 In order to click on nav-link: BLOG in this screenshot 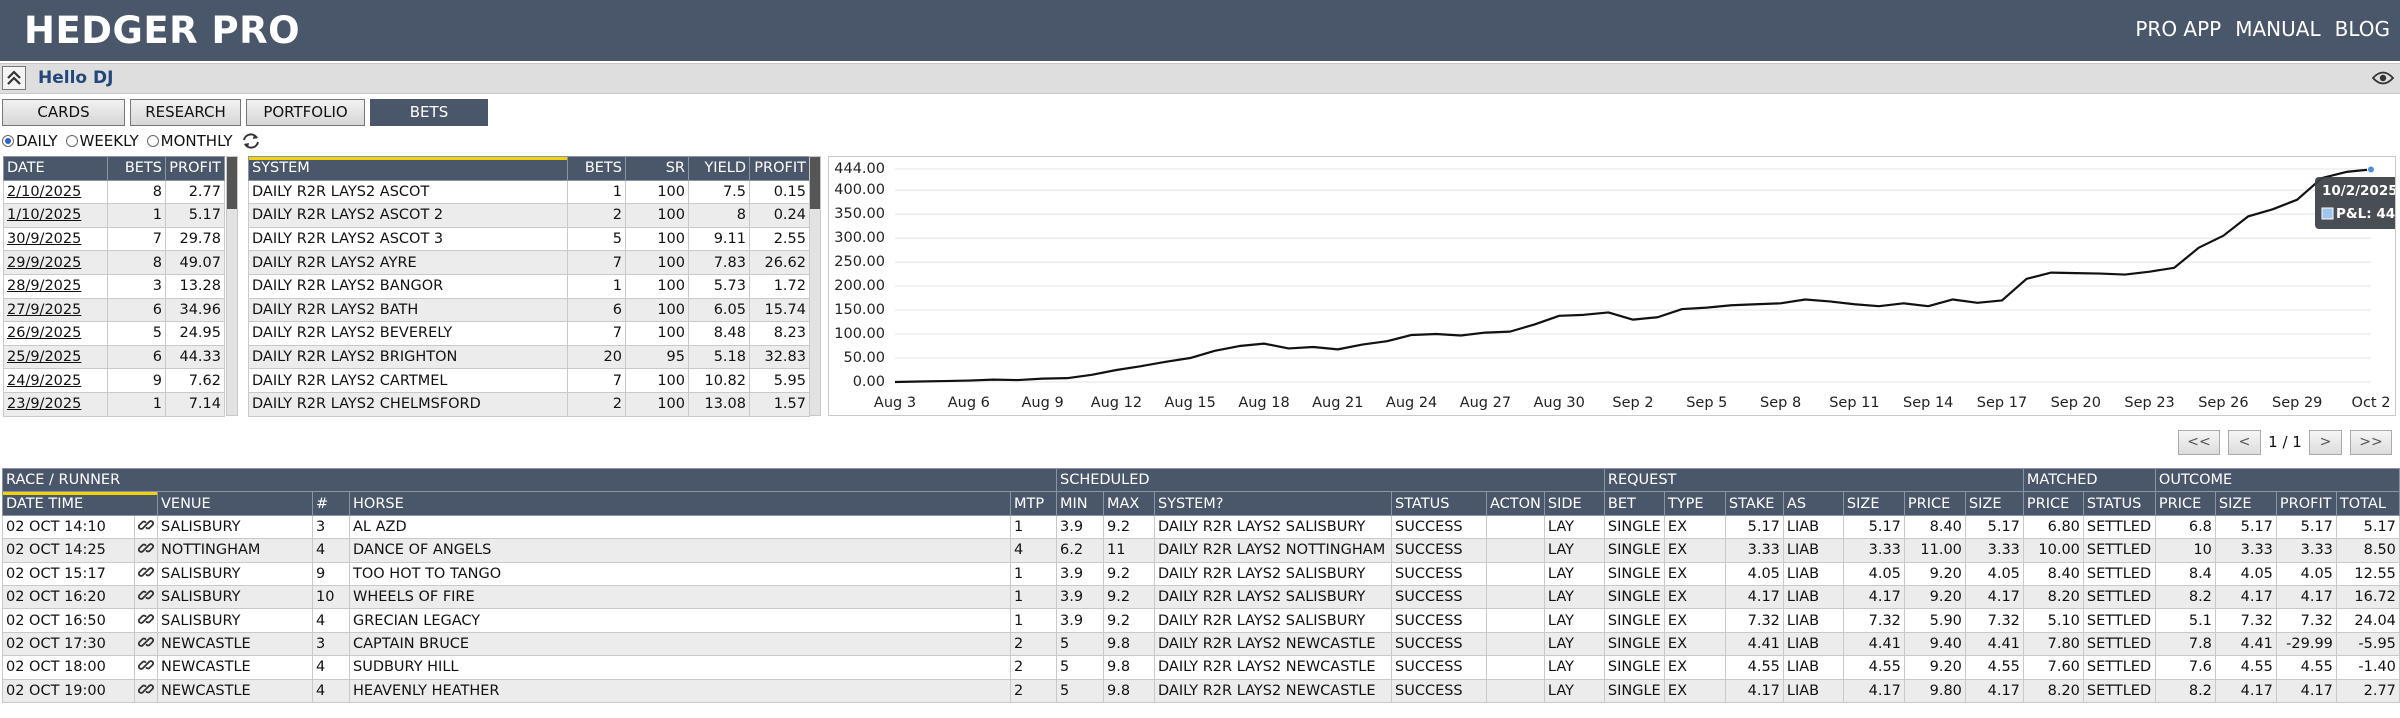, I will do `click(2362, 29)`.